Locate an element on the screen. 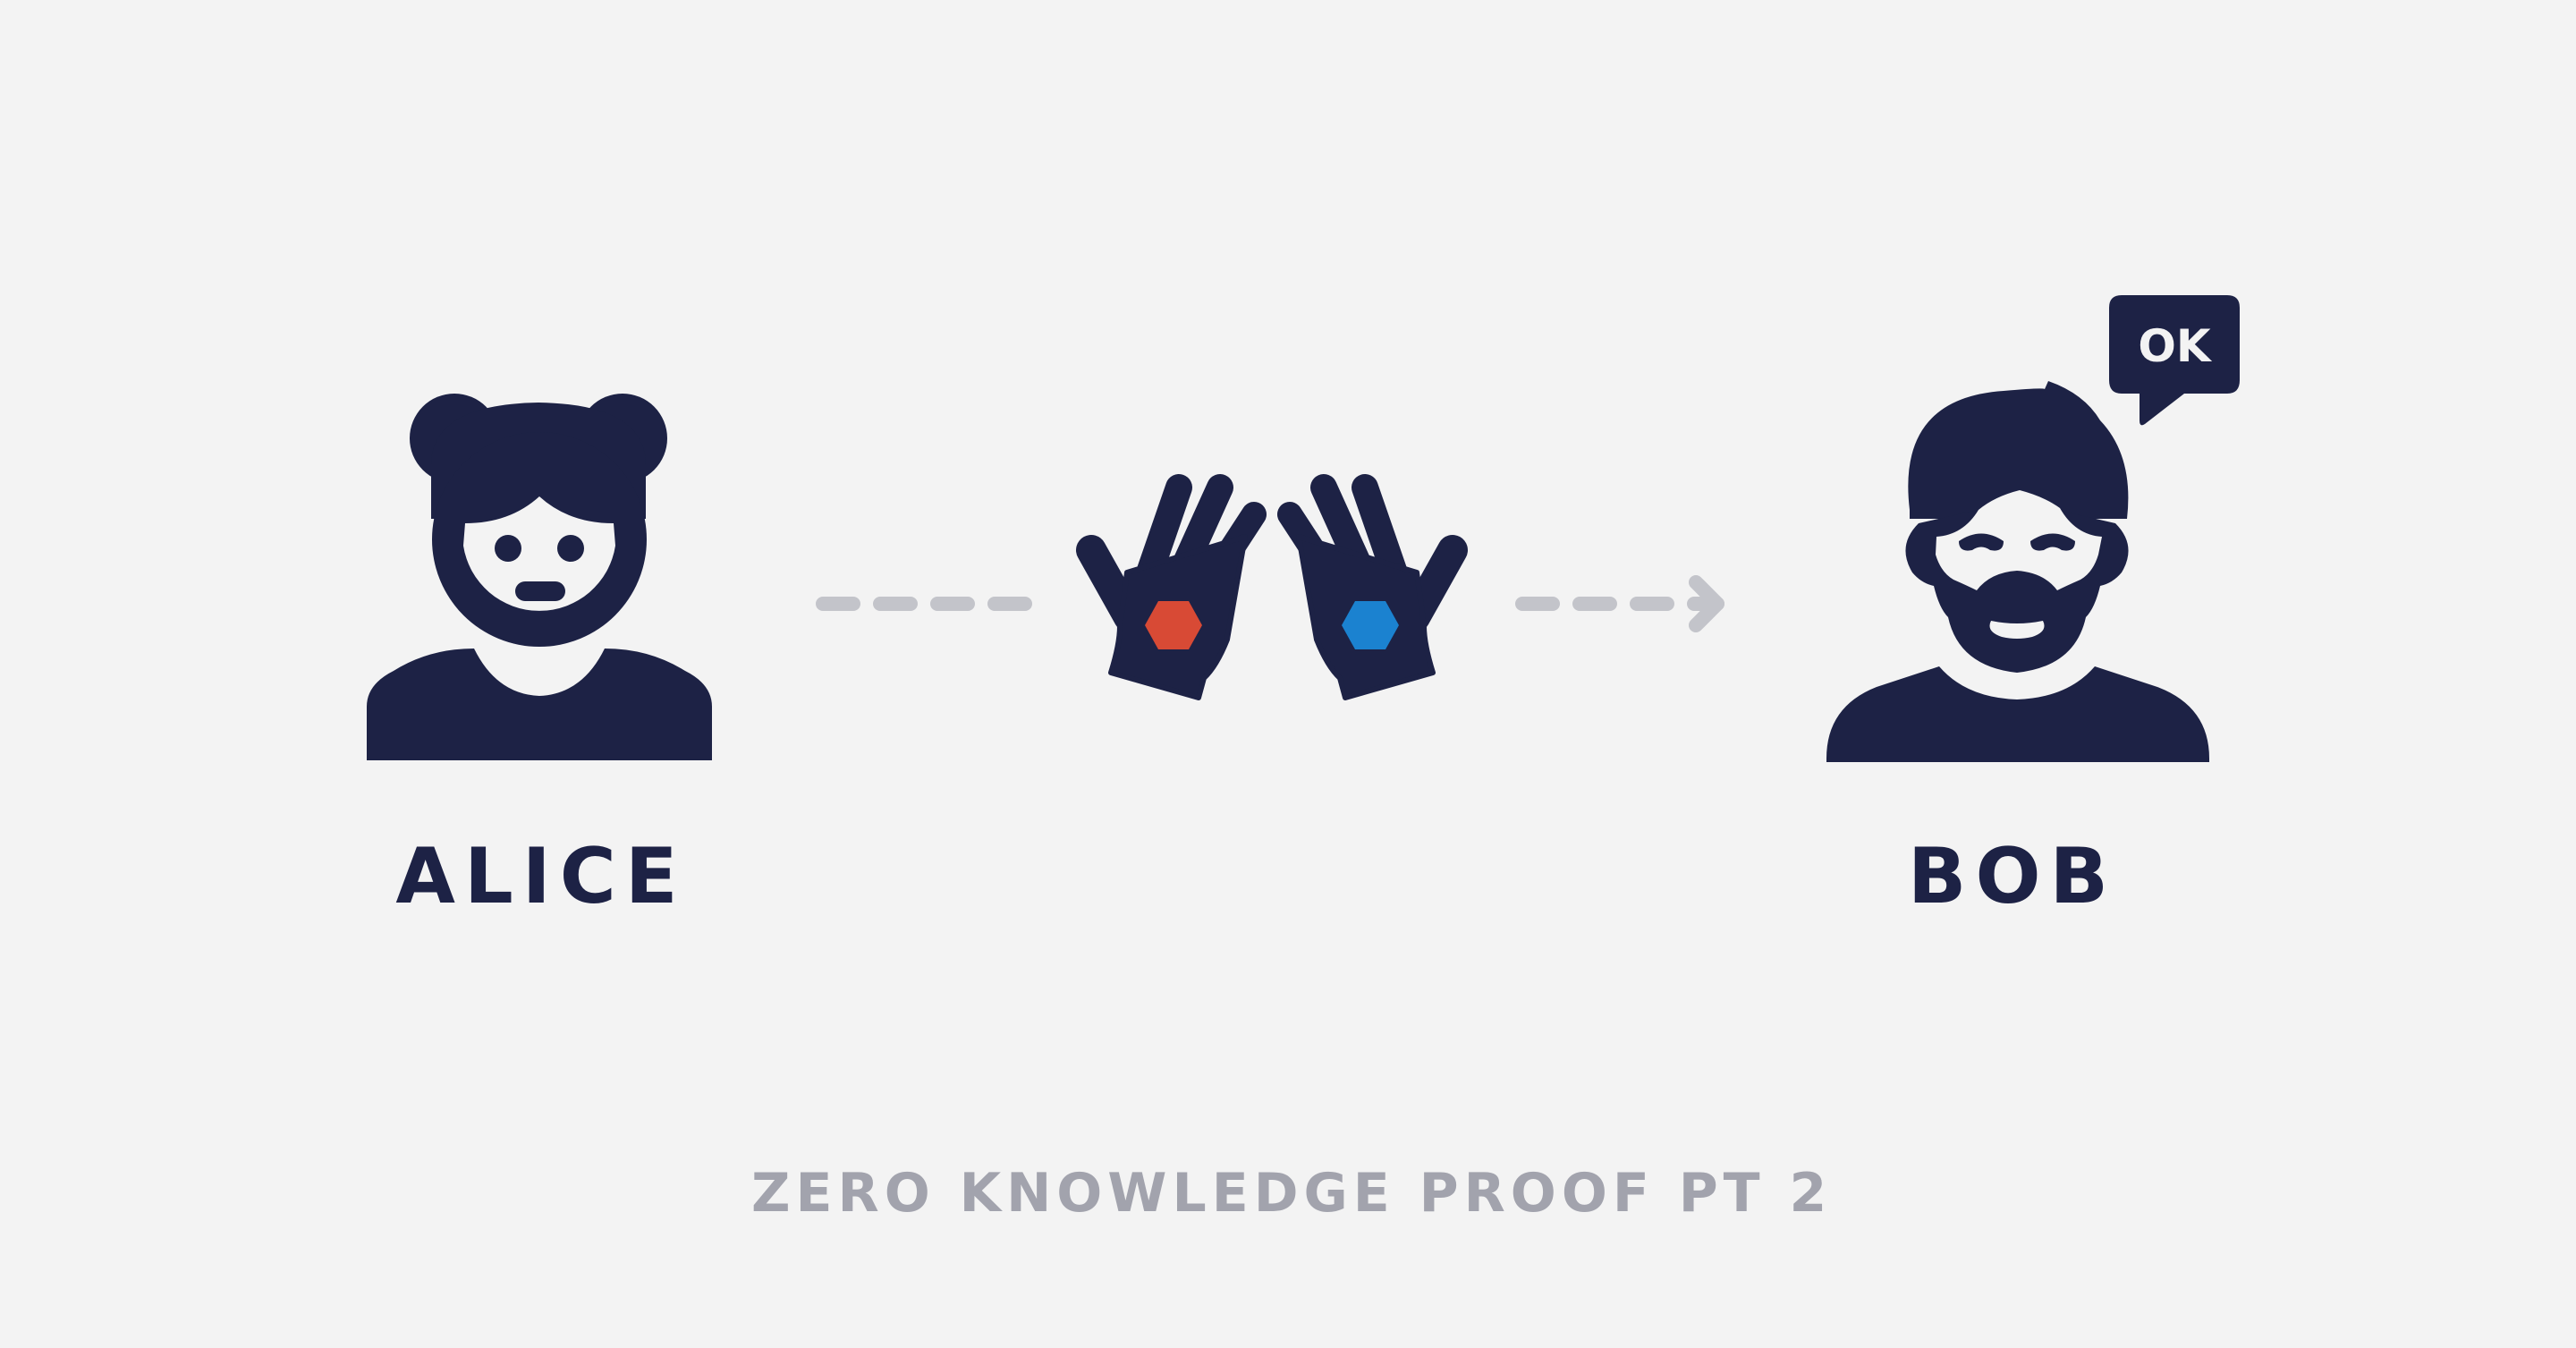  bob-label: BOB is located at coordinates (2012, 876).